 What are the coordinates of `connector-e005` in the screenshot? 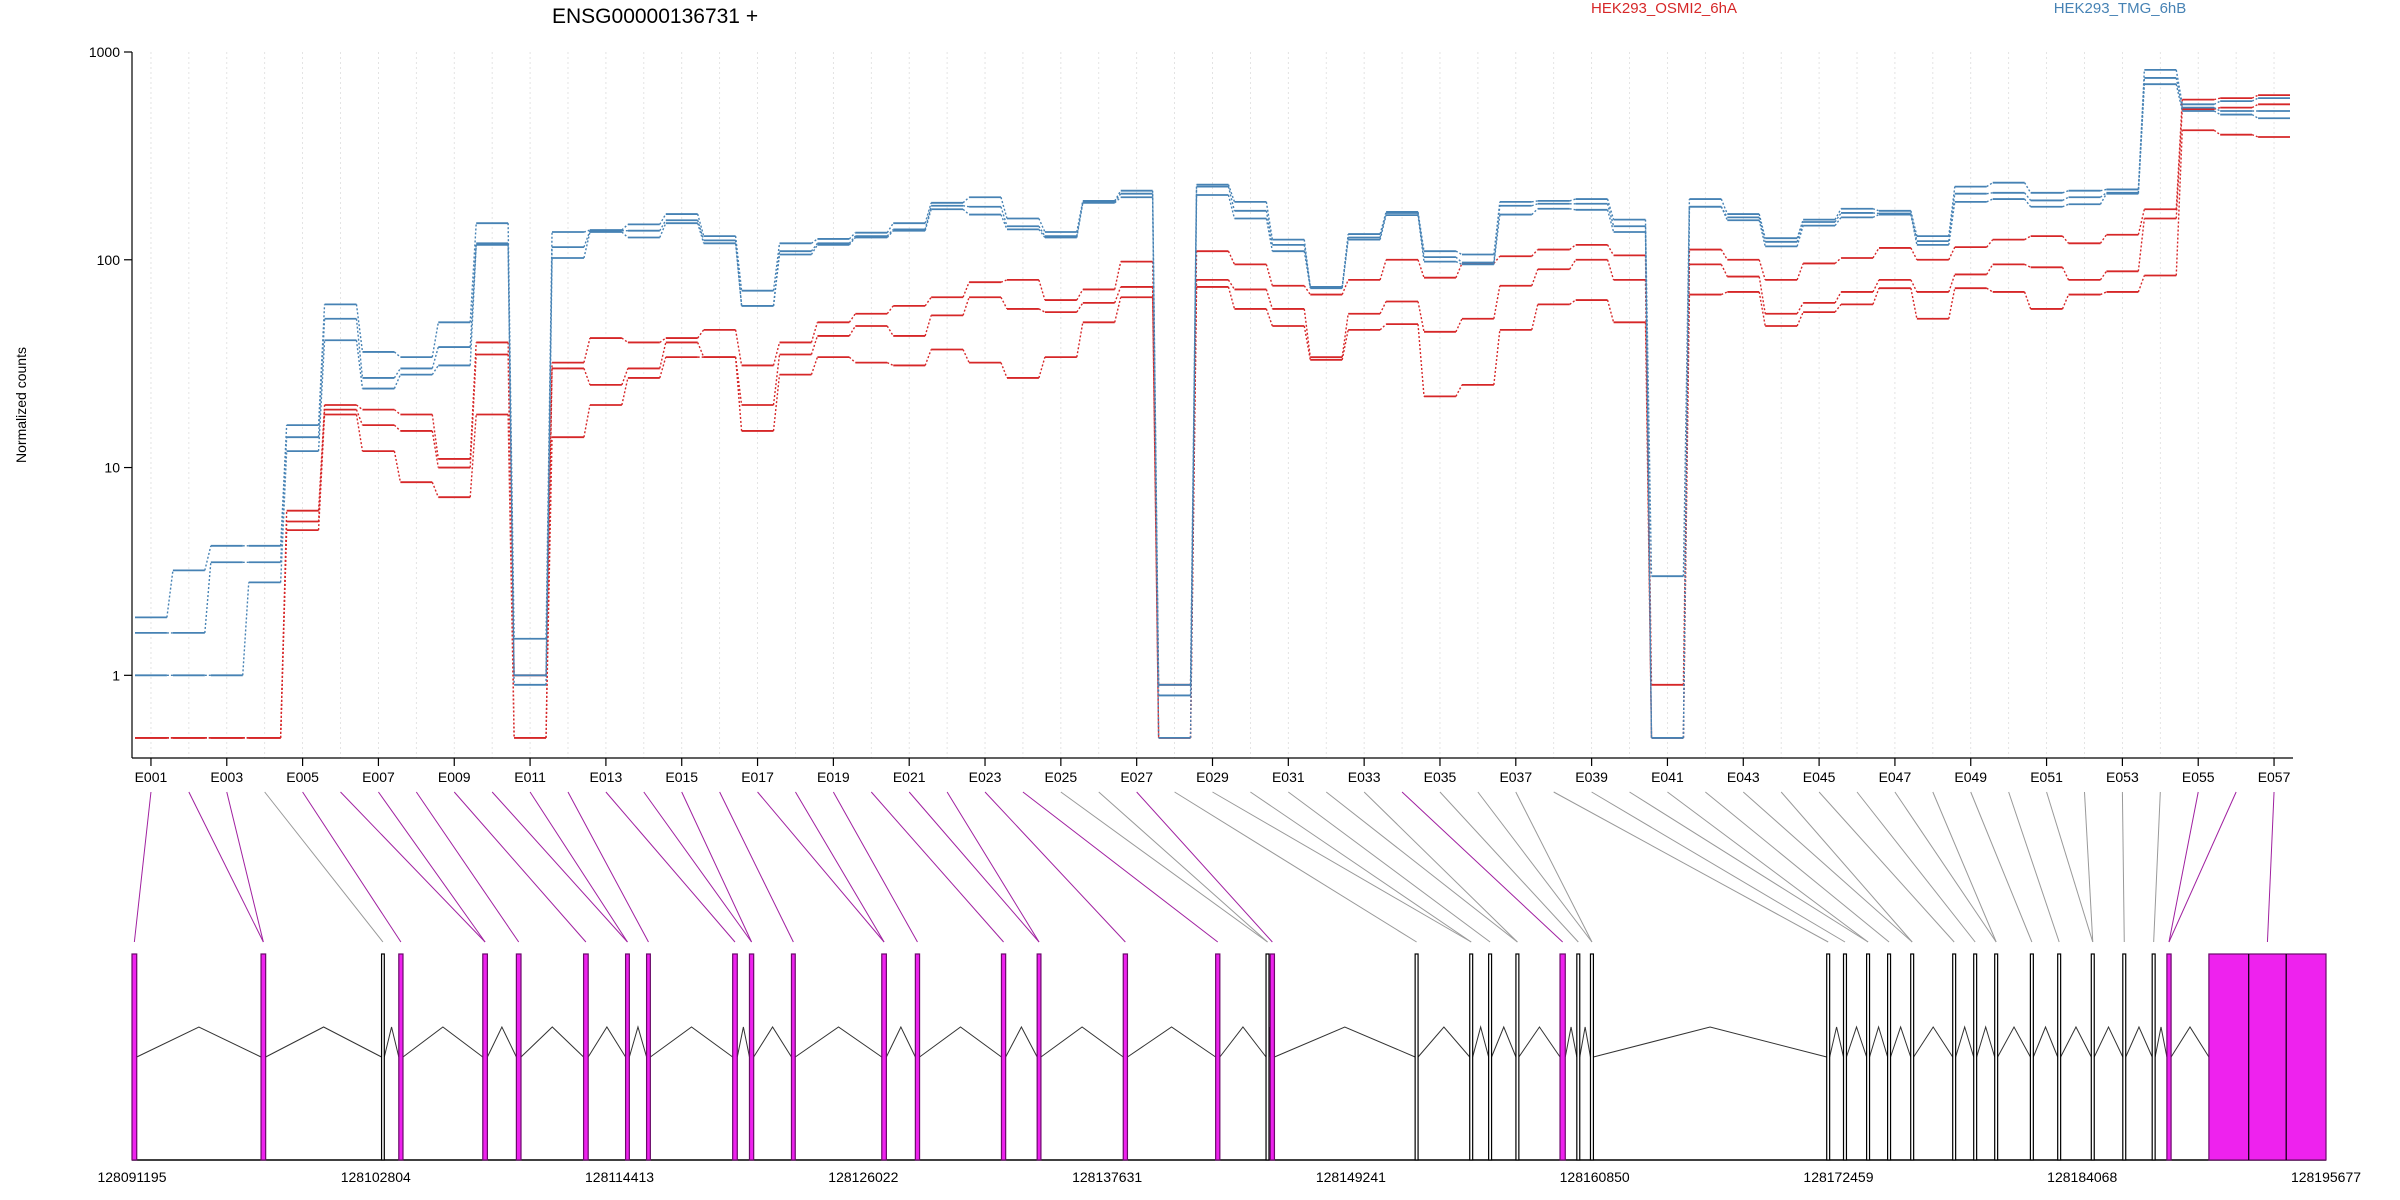 It's located at (352, 867).